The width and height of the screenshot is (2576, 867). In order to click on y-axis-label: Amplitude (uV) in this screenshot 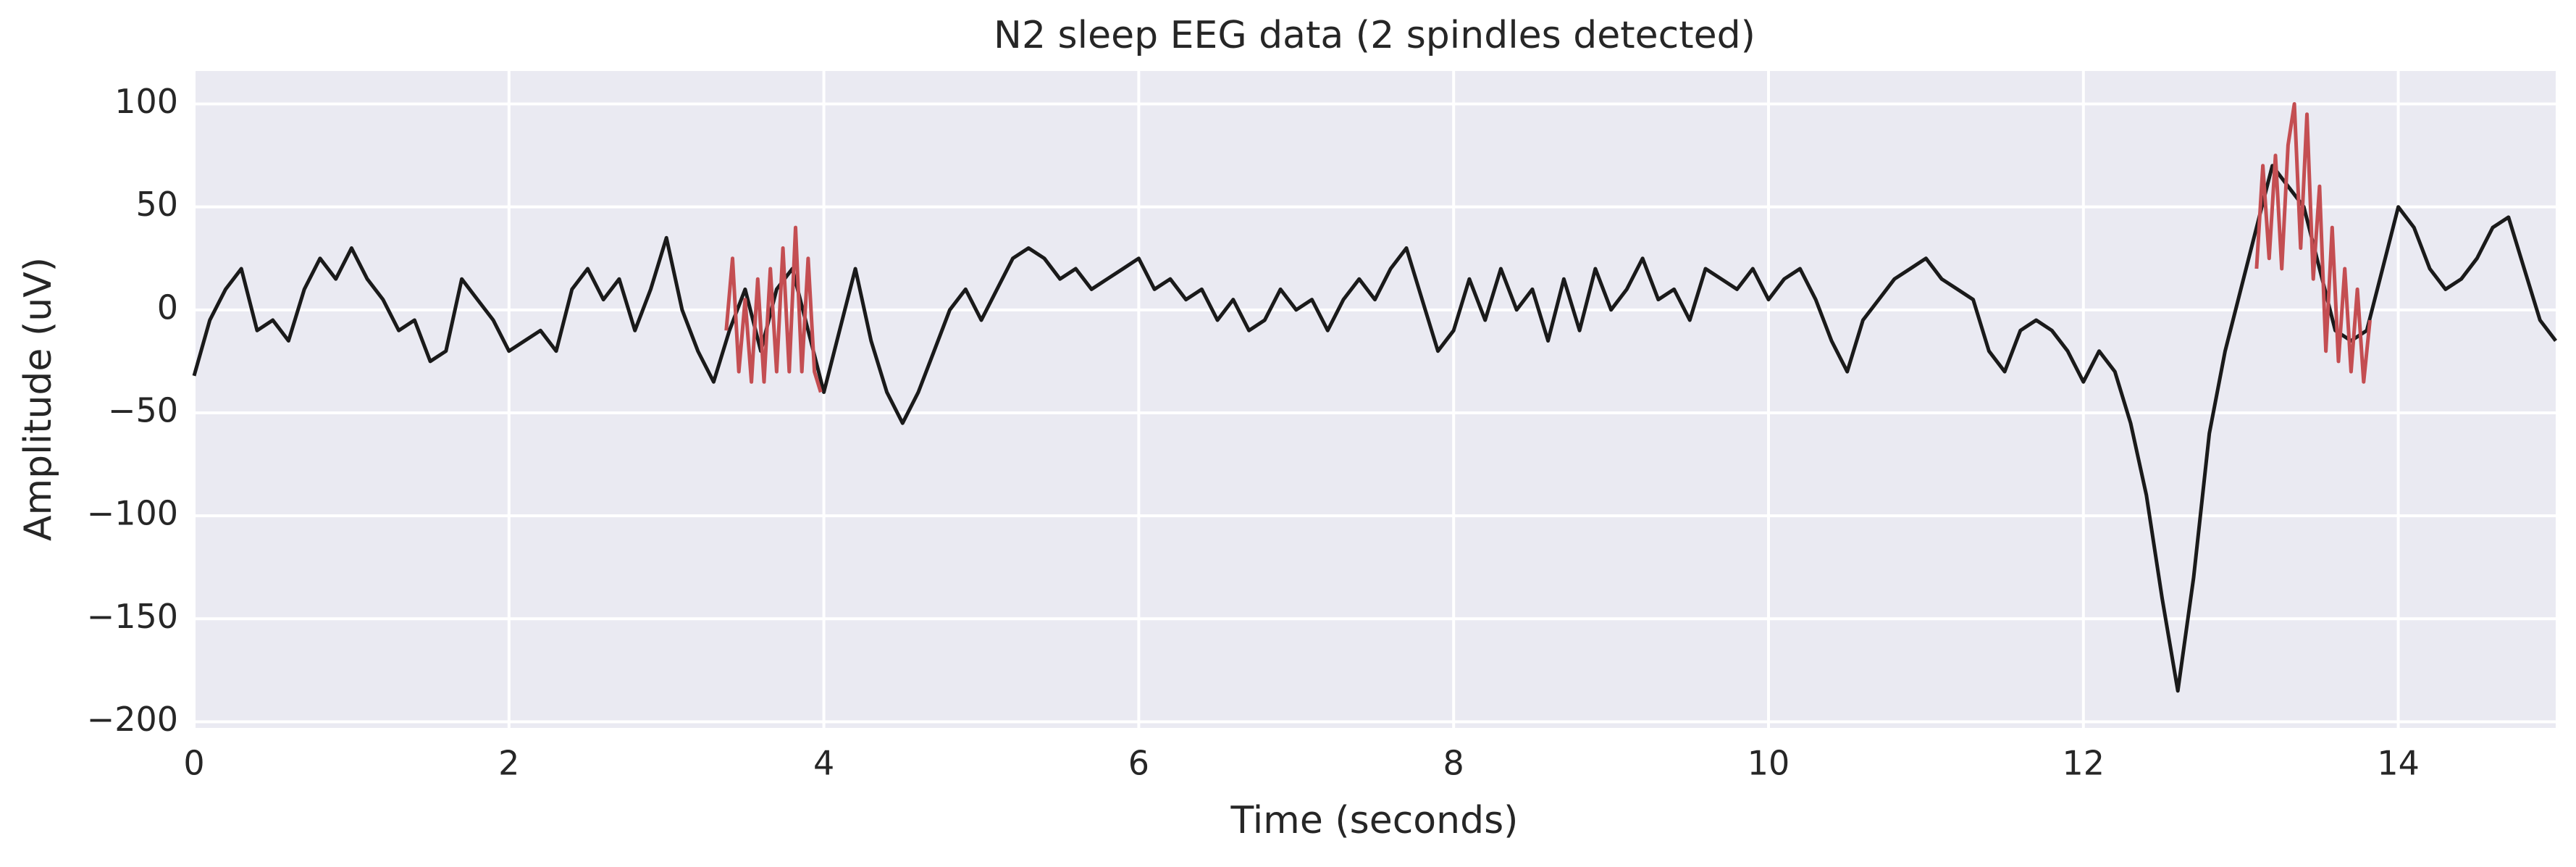, I will do `click(38, 399)`.